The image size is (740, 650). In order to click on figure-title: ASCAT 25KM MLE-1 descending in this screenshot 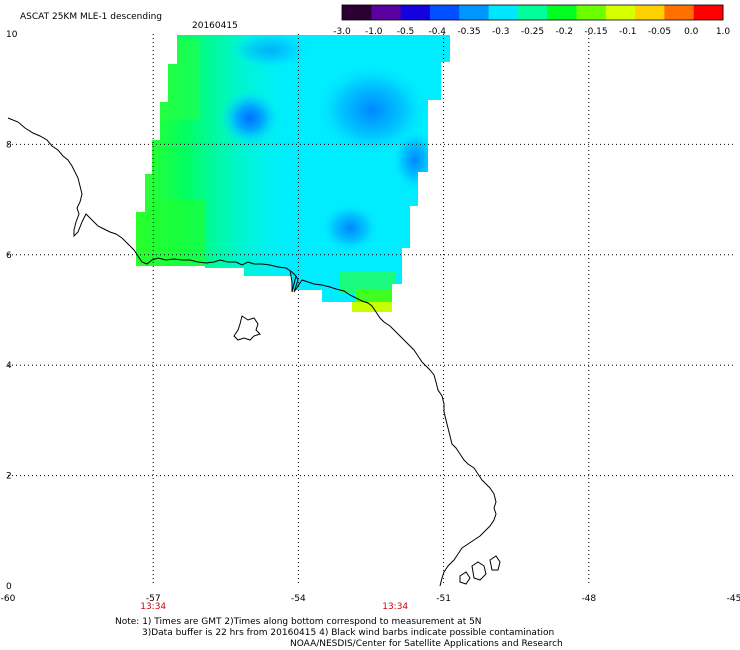, I will do `click(91, 17)`.